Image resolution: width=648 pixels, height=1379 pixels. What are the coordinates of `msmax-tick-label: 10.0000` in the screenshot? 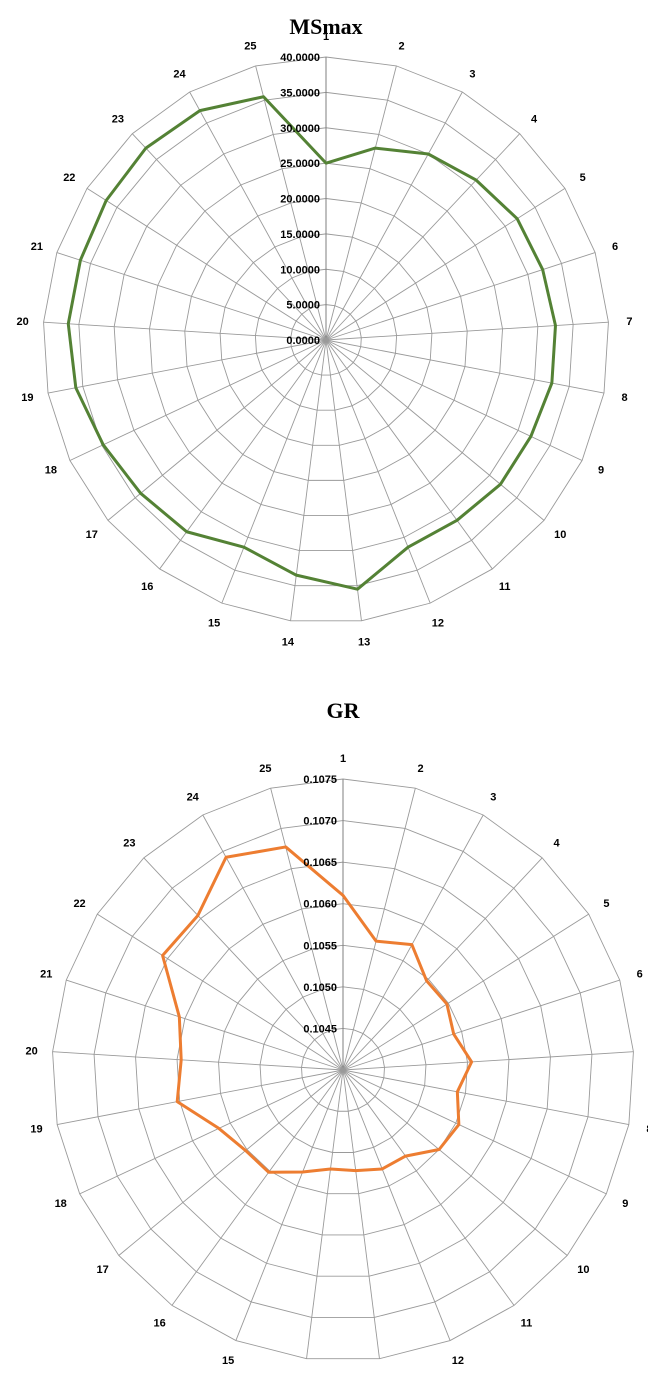 It's located at (300, 270).